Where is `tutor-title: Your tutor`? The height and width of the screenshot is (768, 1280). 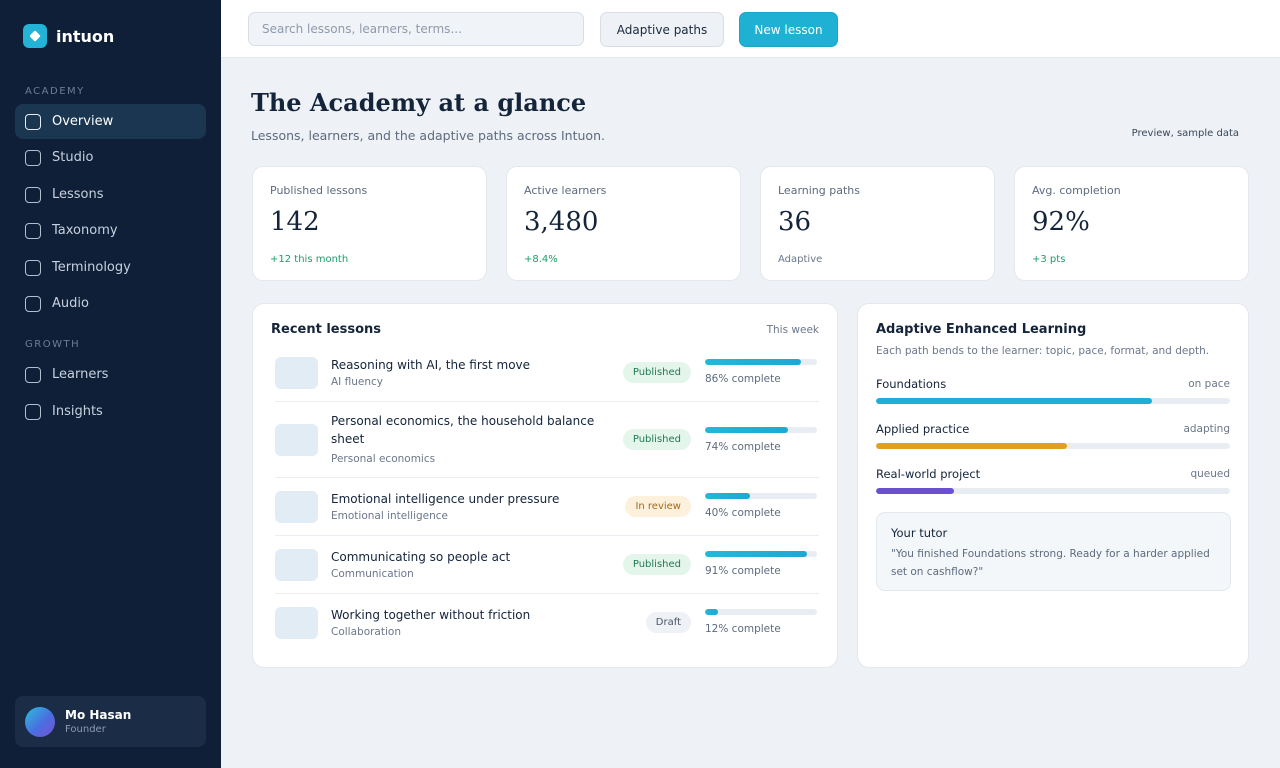
tutor-title: Your tutor is located at coordinates (919, 533).